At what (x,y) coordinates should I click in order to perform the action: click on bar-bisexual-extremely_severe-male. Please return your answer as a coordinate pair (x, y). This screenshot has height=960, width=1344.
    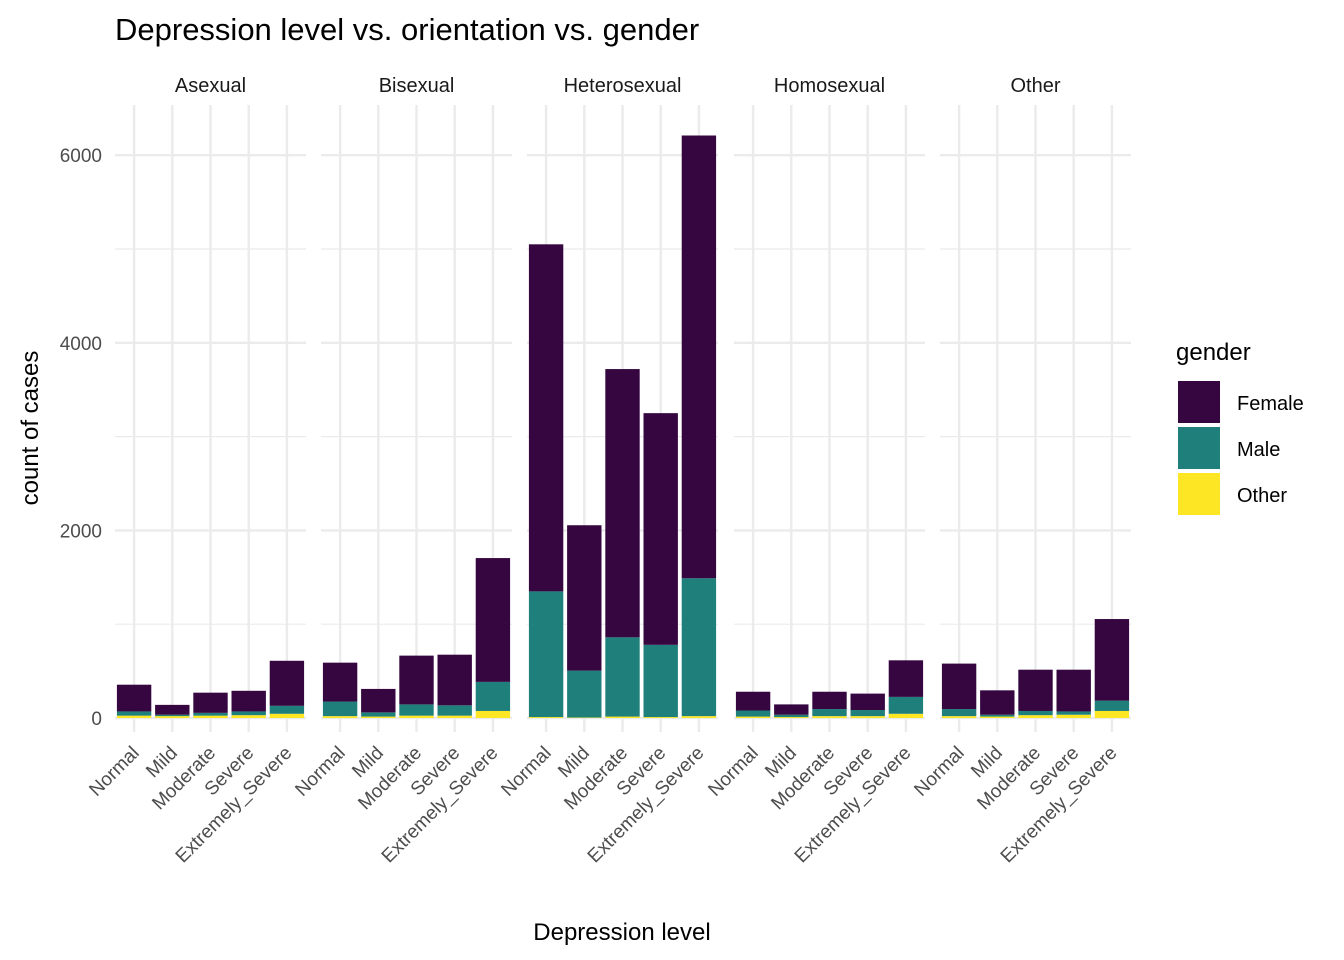
    Looking at the image, I should click on (493, 696).